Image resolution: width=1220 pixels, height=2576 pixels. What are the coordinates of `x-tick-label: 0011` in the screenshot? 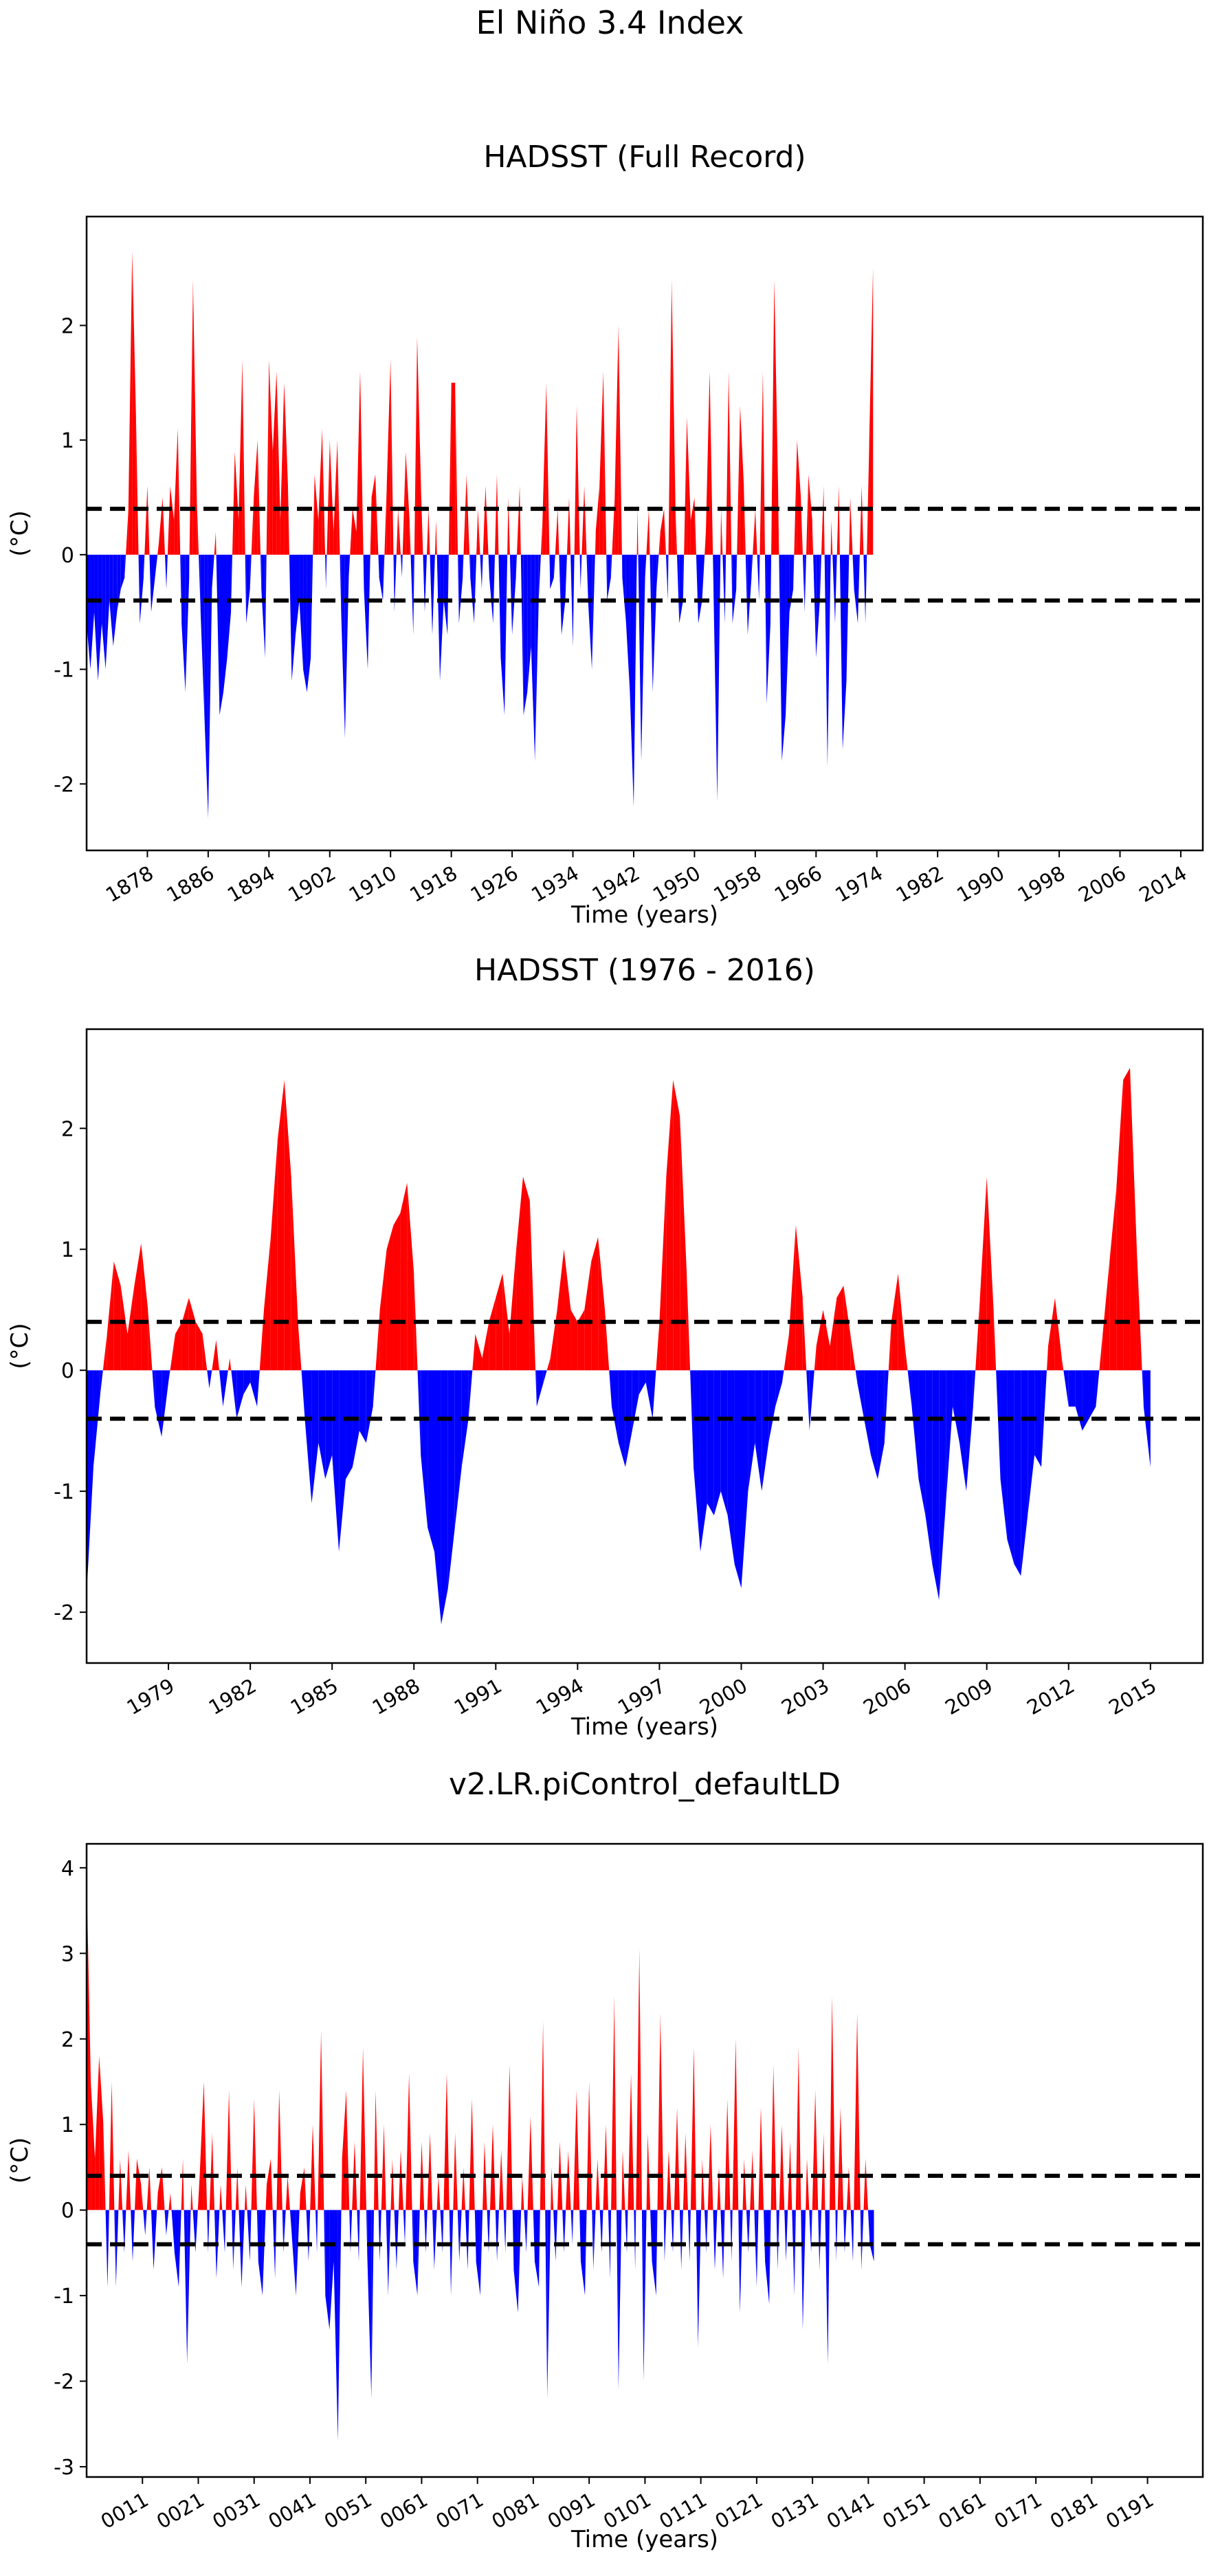 It's located at (125, 2510).